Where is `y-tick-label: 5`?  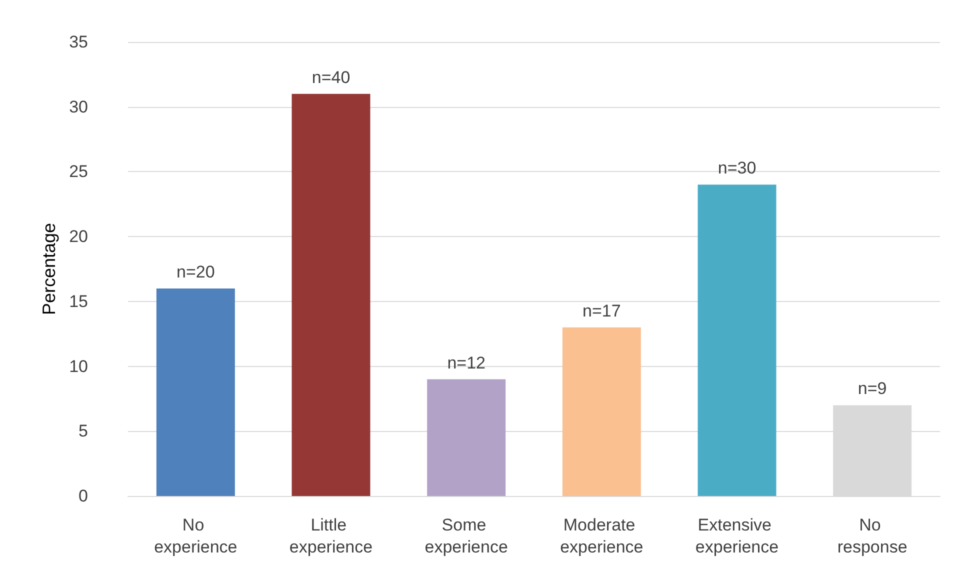
y-tick-label: 5 is located at coordinates (83, 431).